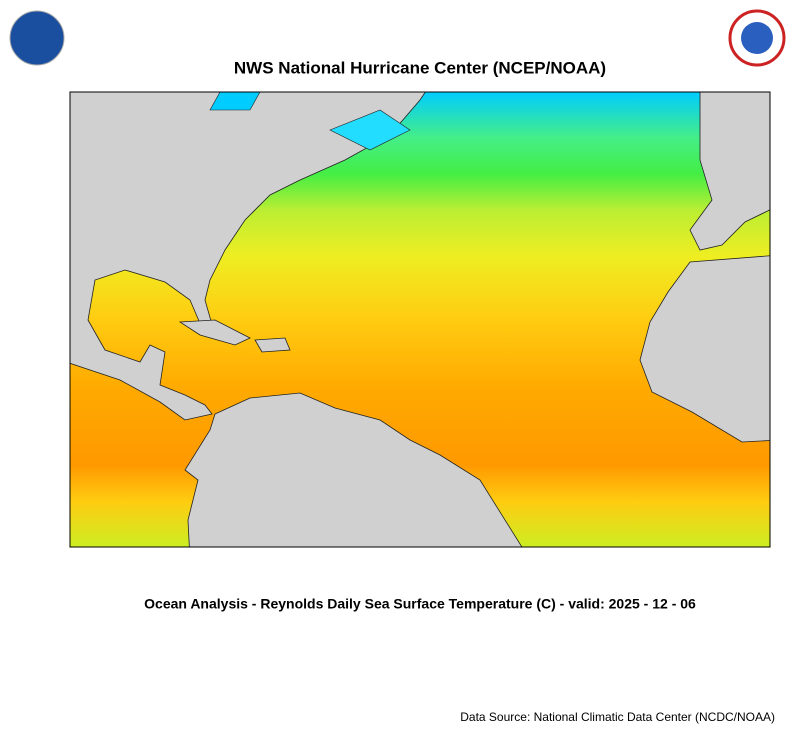 The image size is (800, 742). What do you see at coordinates (214, 332) in the screenshot?
I see `cuba` at bounding box center [214, 332].